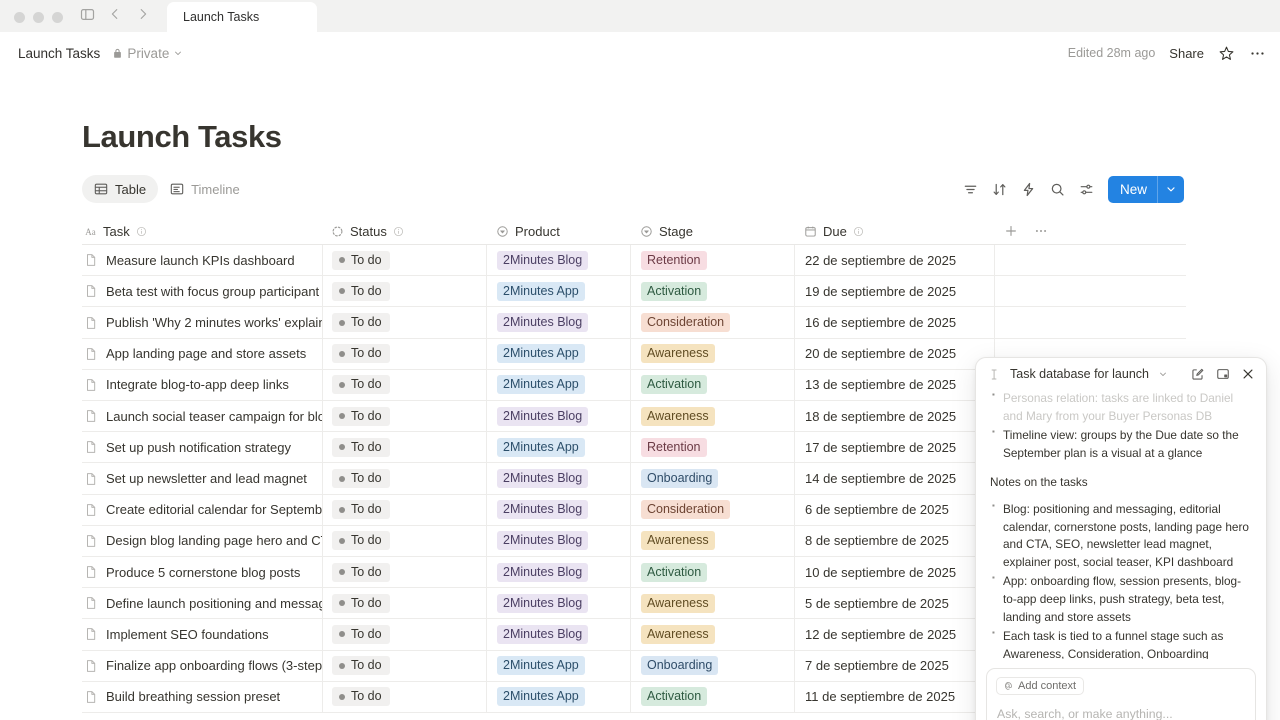 The width and height of the screenshot is (1280, 720). What do you see at coordinates (1028, 189) in the screenshot?
I see `automation-icon` at bounding box center [1028, 189].